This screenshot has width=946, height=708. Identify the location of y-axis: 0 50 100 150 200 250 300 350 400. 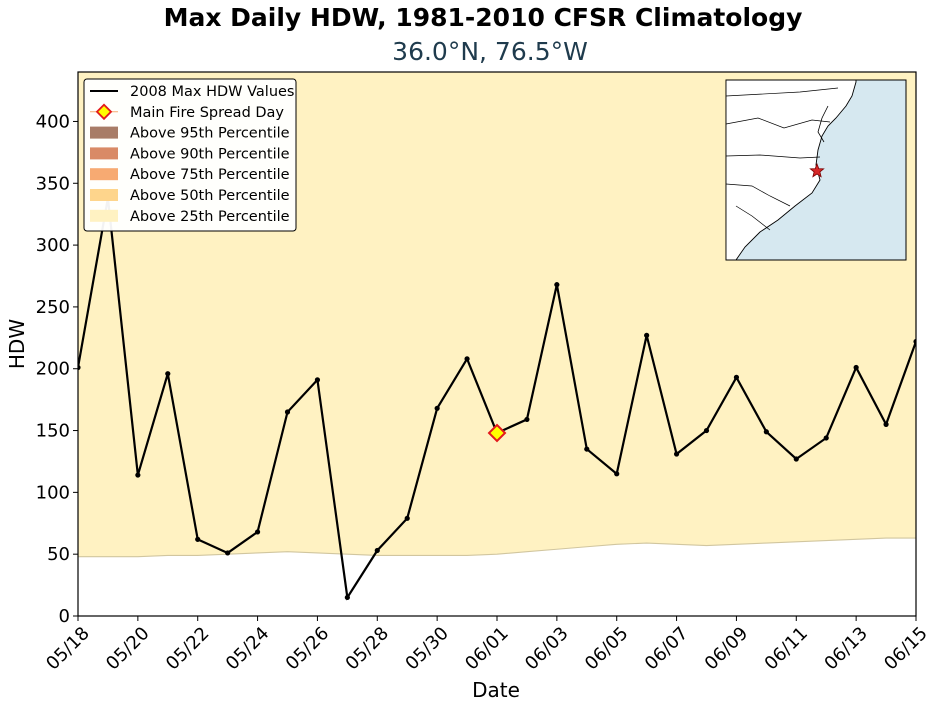
(57, 369).